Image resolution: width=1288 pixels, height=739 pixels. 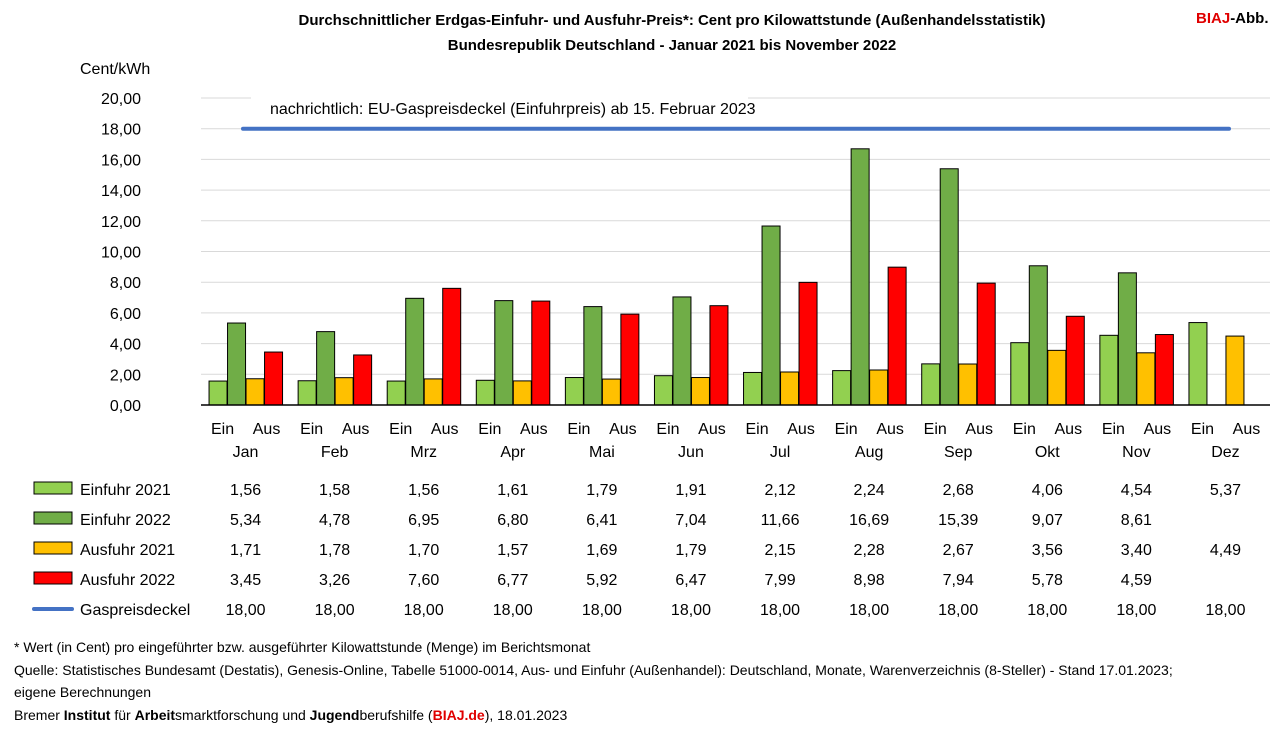 I want to click on x-category-label: Jan, so click(x=246, y=452).